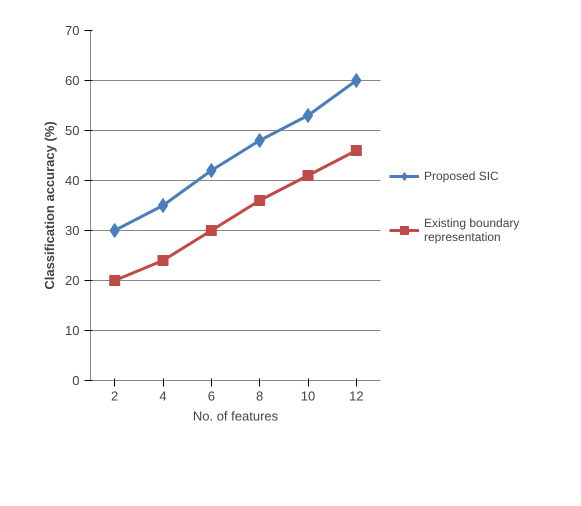 The height and width of the screenshot is (506, 581). What do you see at coordinates (114, 396) in the screenshot?
I see `x-tick-label: 2` at bounding box center [114, 396].